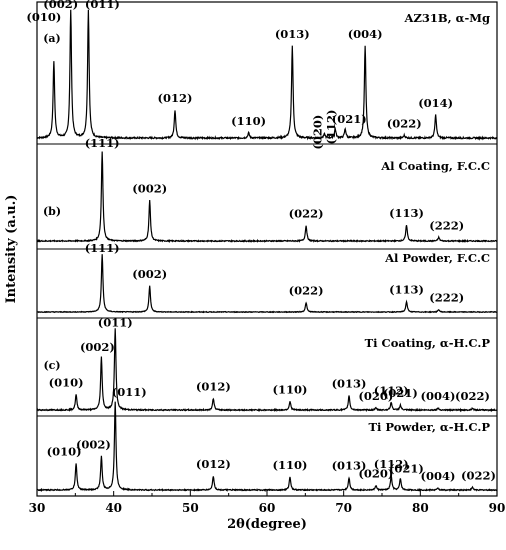 The image size is (506, 550). I want to click on x-tick-label: 30, so click(37, 508).